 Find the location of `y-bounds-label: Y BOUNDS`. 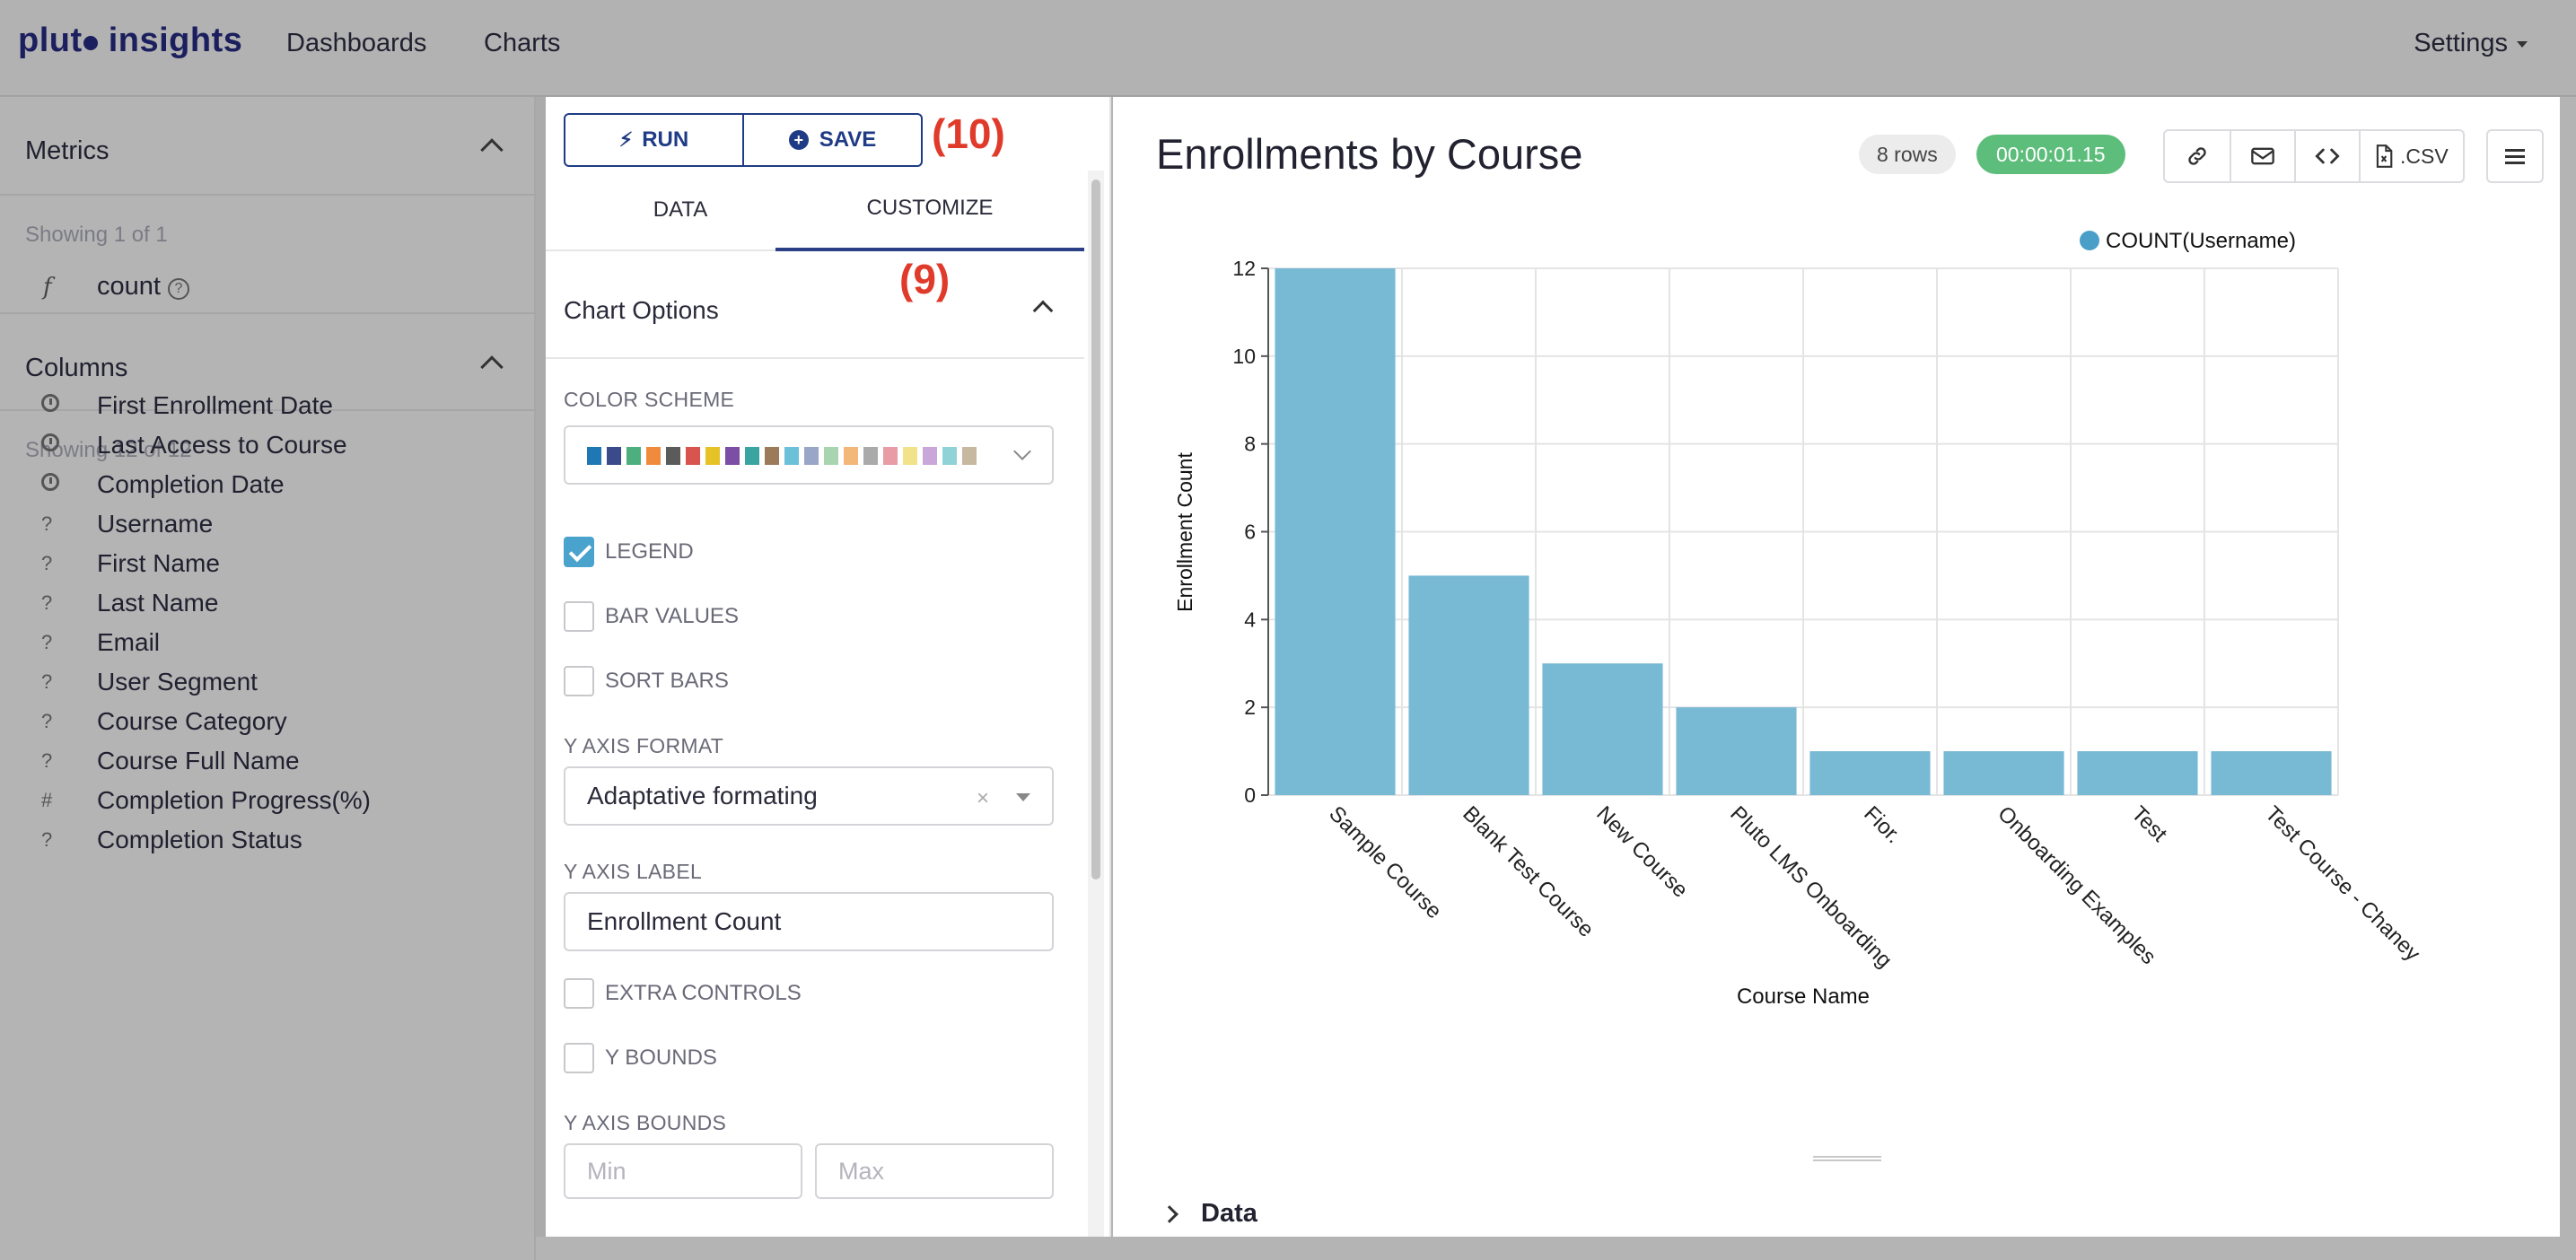

y-bounds-label: Y BOUNDS is located at coordinates (661, 1058).